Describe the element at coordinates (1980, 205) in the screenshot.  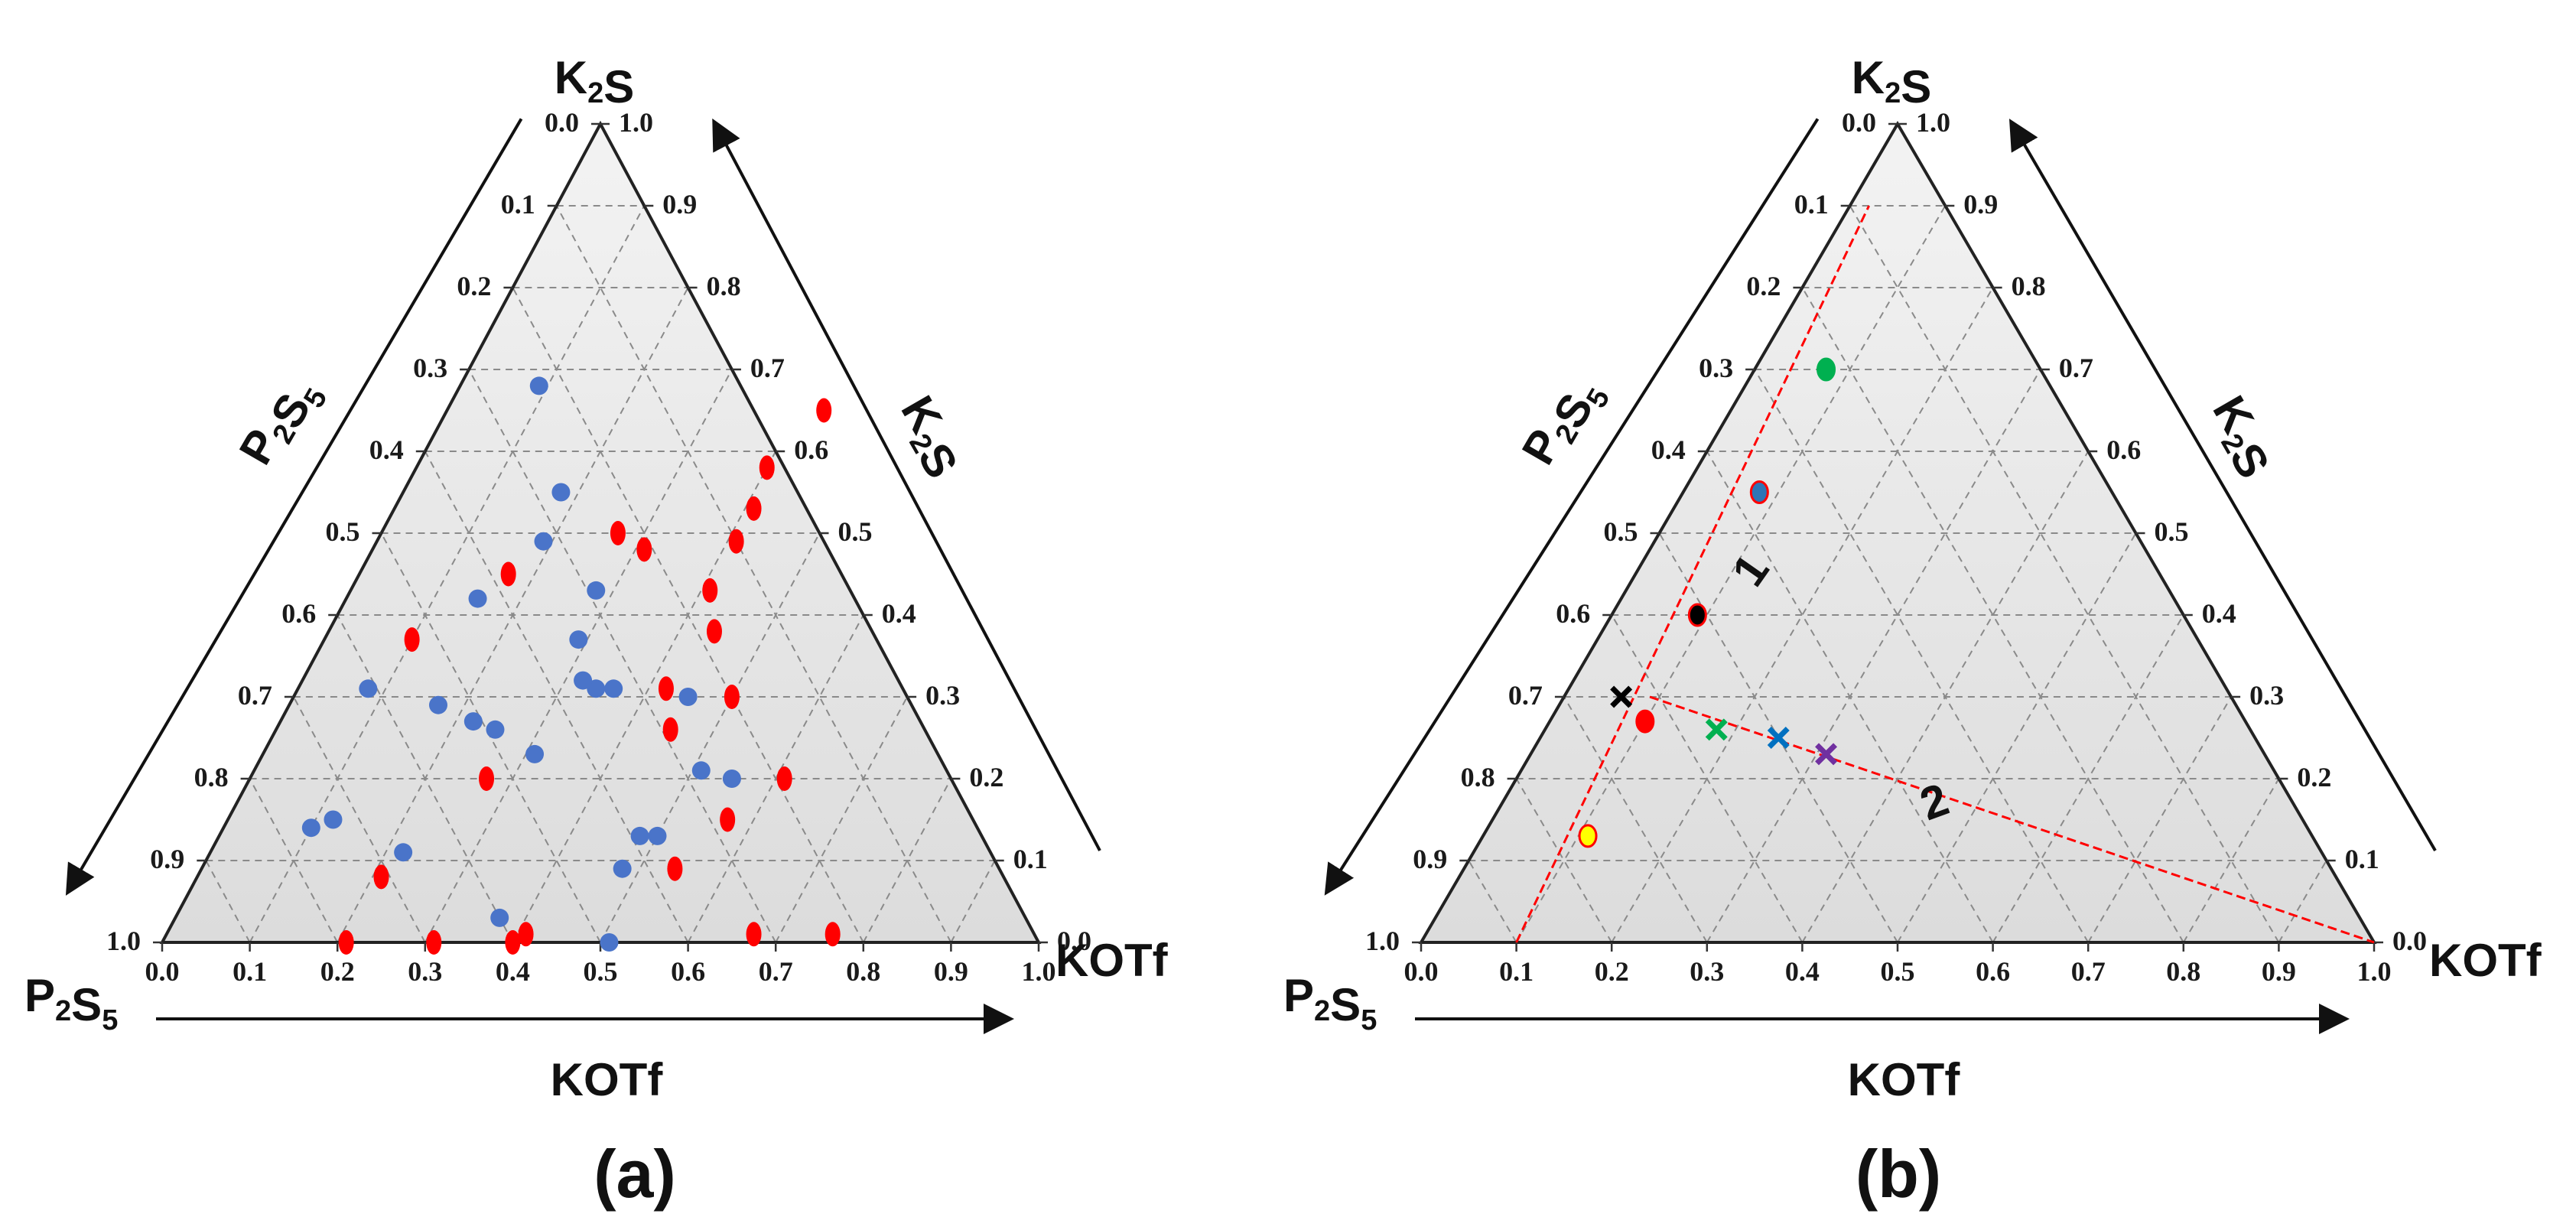
I see `right-tick-label: 0.9` at that location.